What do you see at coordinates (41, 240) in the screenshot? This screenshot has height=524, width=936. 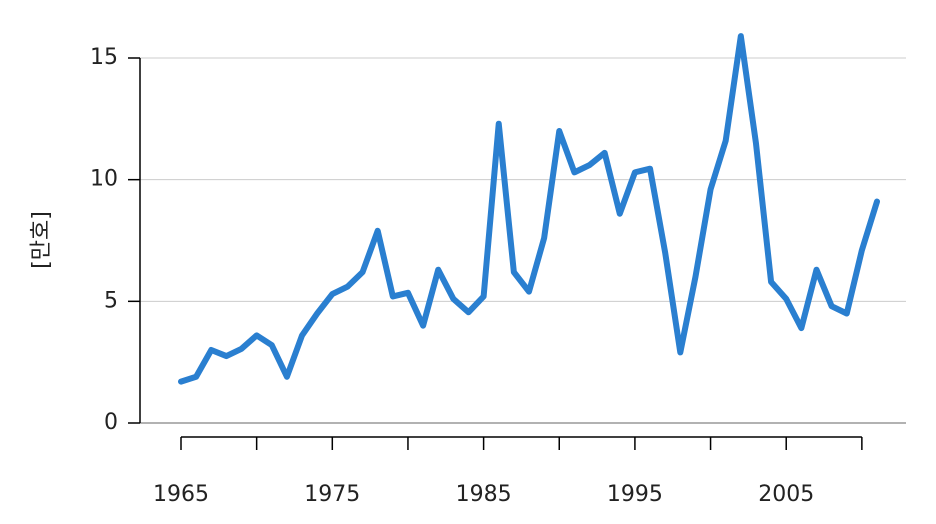 I see `y-axis-label: [만호]` at bounding box center [41, 240].